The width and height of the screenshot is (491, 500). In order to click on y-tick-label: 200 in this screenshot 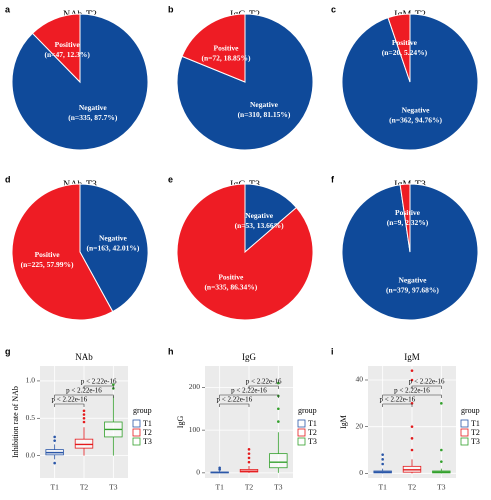, I will do `click(195, 386)`.